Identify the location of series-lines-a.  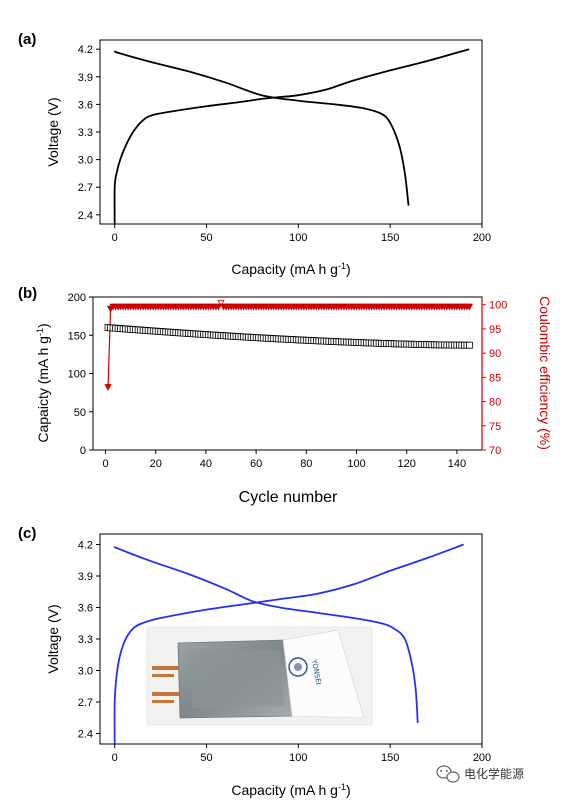
(291, 136).